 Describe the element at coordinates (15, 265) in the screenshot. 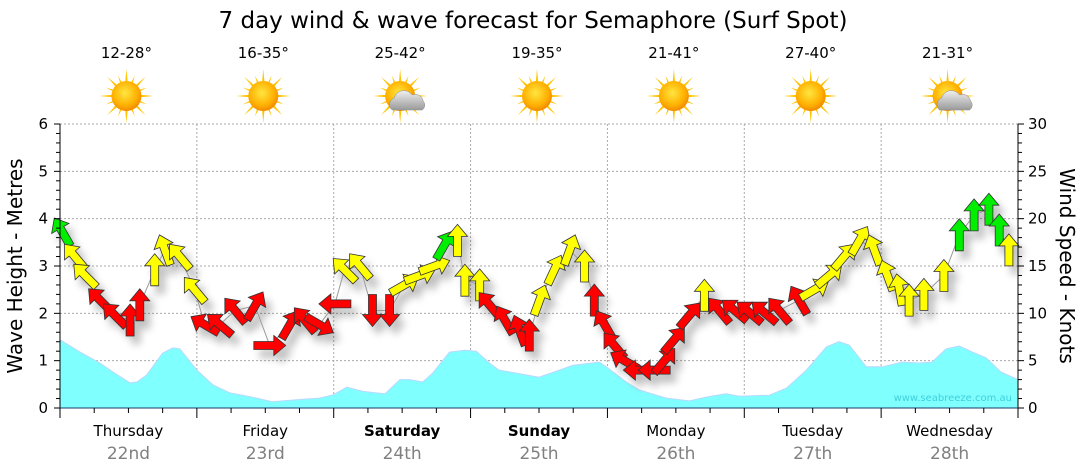

I see `left-axis-title: Wave Height - Metres` at that location.